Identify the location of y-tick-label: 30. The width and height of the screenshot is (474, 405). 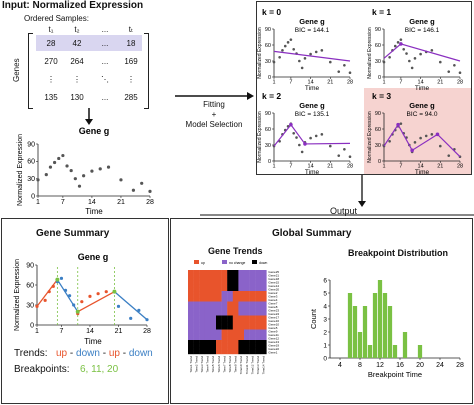
(268, 146).